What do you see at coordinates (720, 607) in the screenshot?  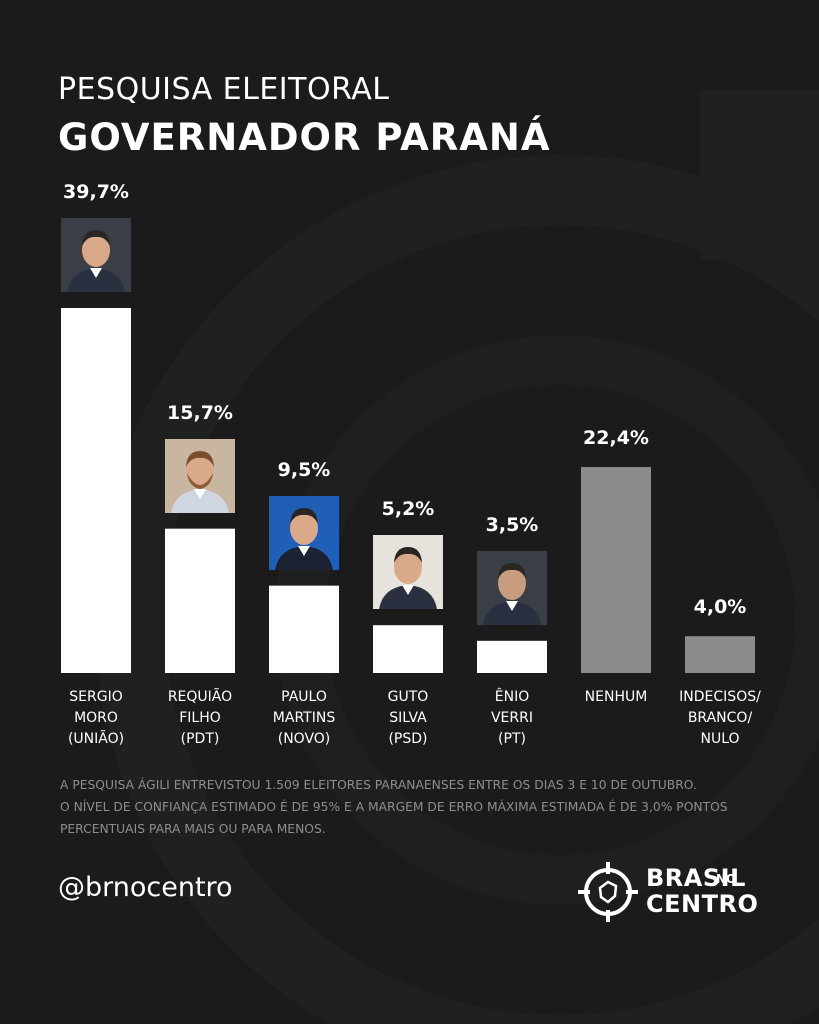 I see `value-label: 4,0%` at bounding box center [720, 607].